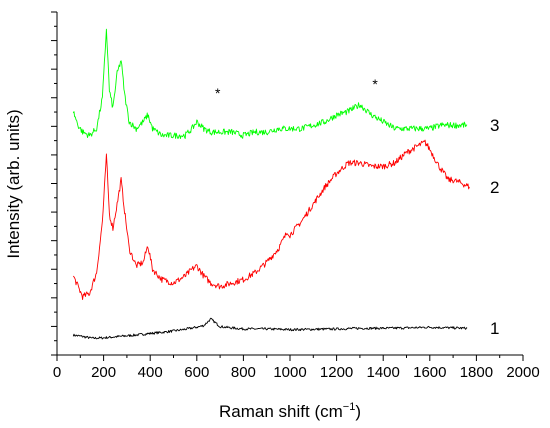 This screenshot has width=550, height=428. I want to click on x-ticks: 0 200 400 600 800 1000 1200 1400 1600 1800 2000, so click(296, 368).